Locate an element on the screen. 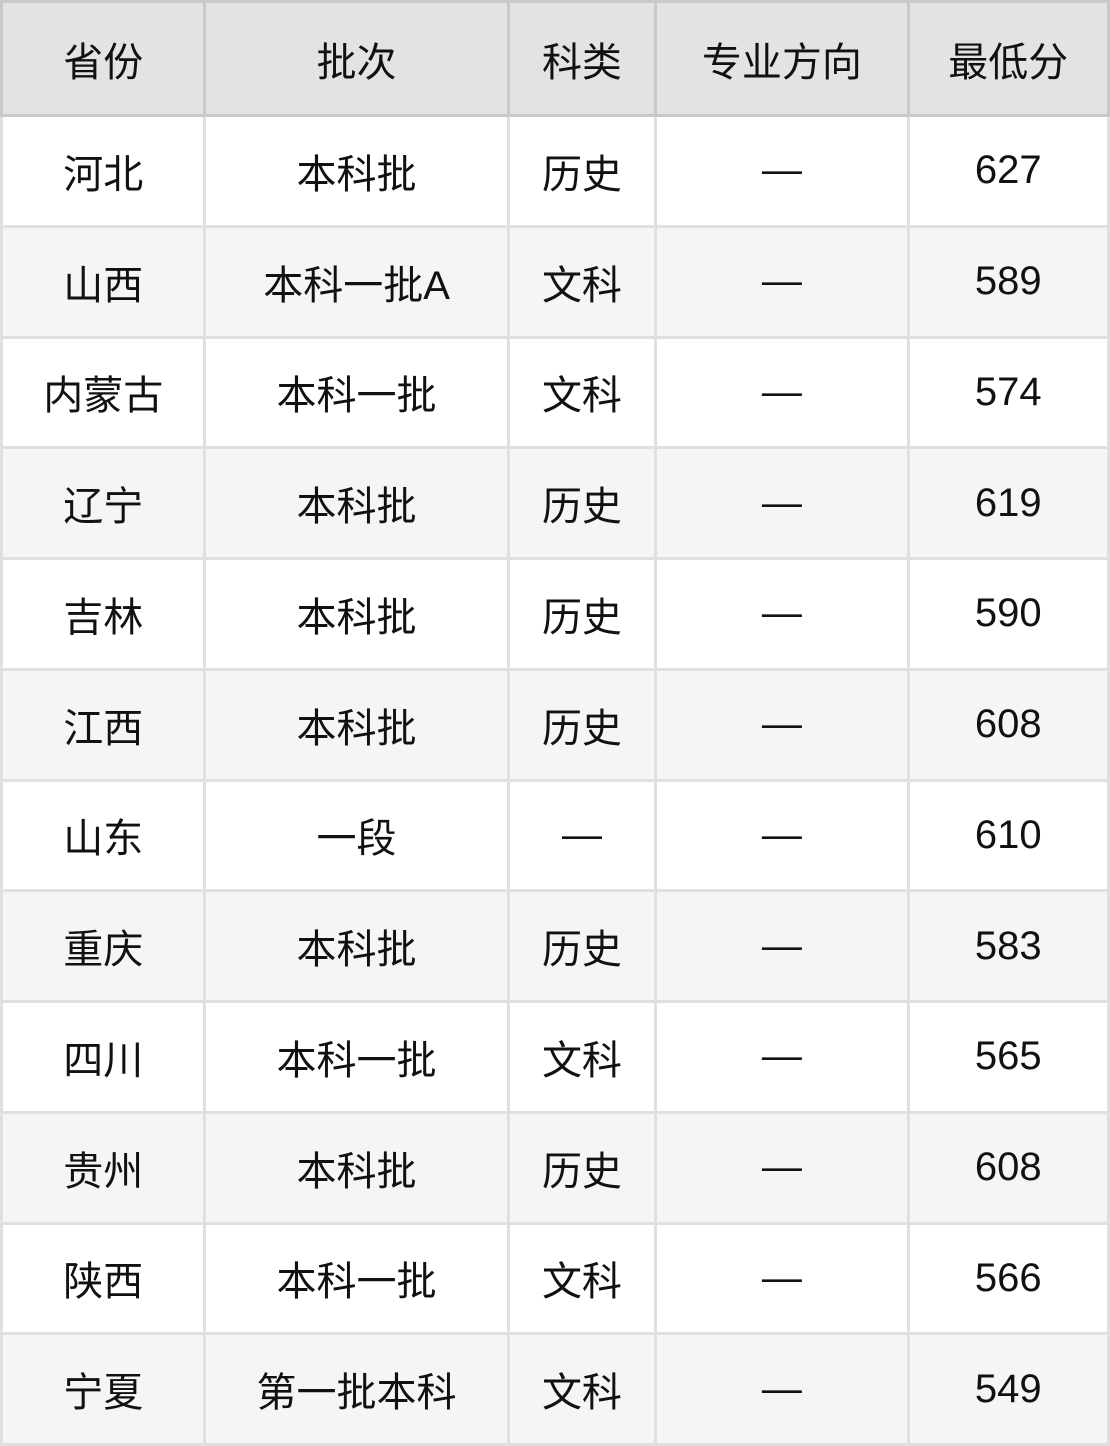 The width and height of the screenshot is (1110, 1446). table-row: 山东 一段 — —610 is located at coordinates (555, 835).